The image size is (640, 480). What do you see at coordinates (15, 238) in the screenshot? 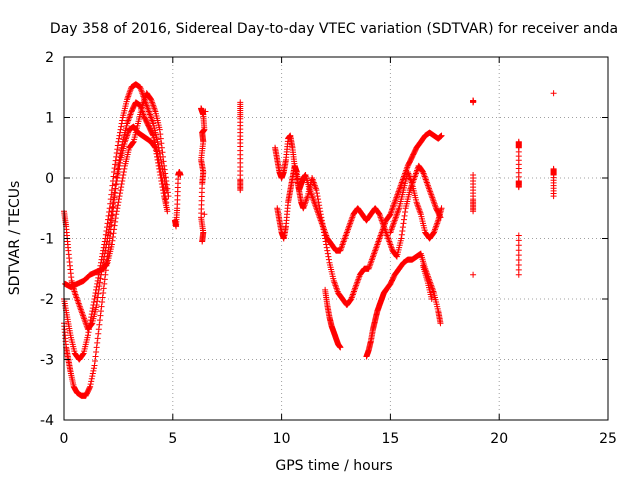
I see `y-axis-label: SDTVAR / TECUs` at bounding box center [15, 238].